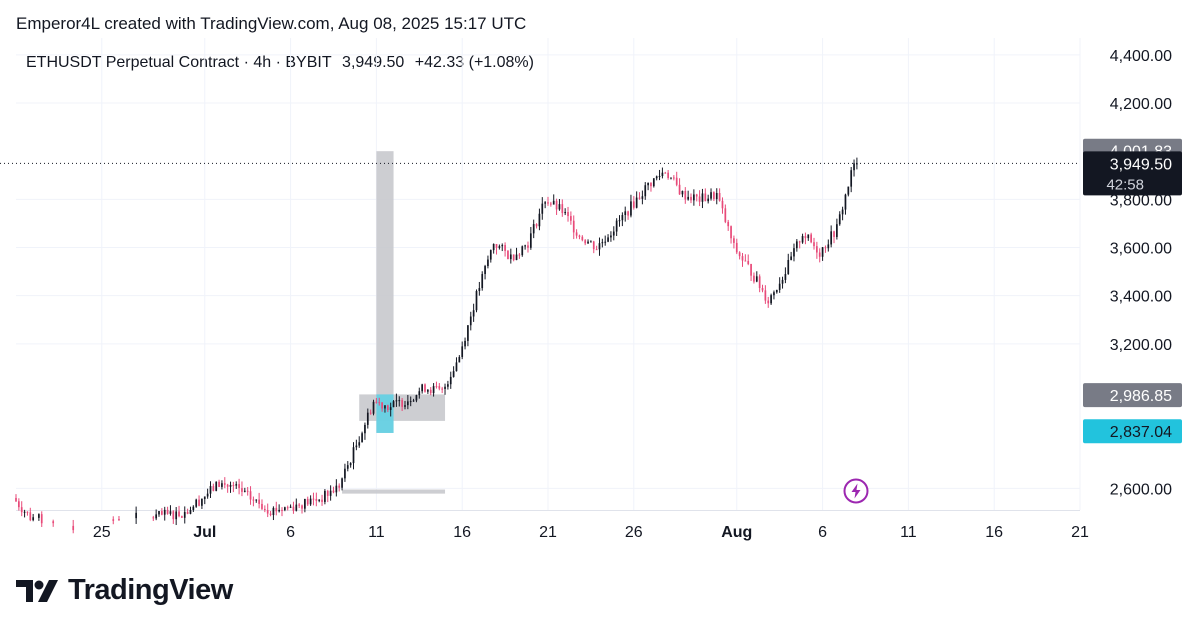  What do you see at coordinates (376, 532) in the screenshot?
I see `x-tick-label: 11` at bounding box center [376, 532].